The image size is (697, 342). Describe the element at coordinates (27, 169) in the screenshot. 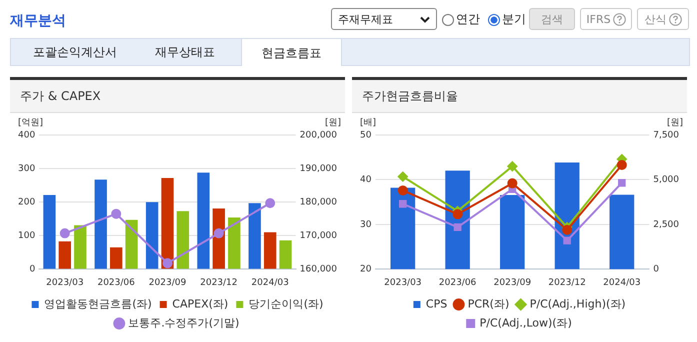

I see `y-tick-label: 300` at that location.